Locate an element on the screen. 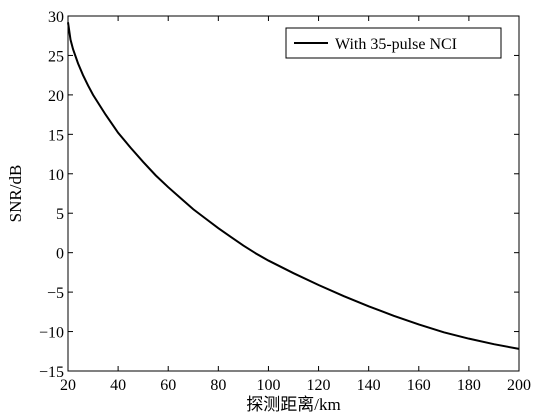  x-tick-label: 120 is located at coordinates (319, 385).